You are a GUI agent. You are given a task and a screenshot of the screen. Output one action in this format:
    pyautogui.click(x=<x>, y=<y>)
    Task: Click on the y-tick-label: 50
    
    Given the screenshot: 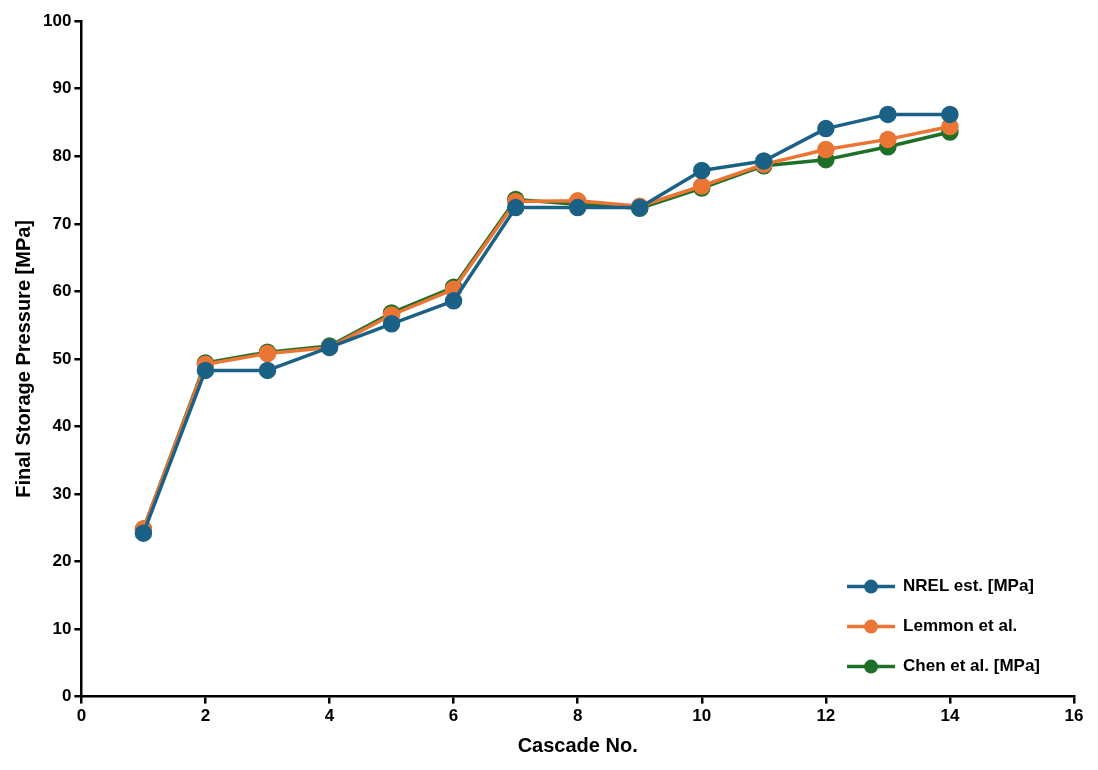 What is the action you would take?
    pyautogui.click(x=62, y=358)
    